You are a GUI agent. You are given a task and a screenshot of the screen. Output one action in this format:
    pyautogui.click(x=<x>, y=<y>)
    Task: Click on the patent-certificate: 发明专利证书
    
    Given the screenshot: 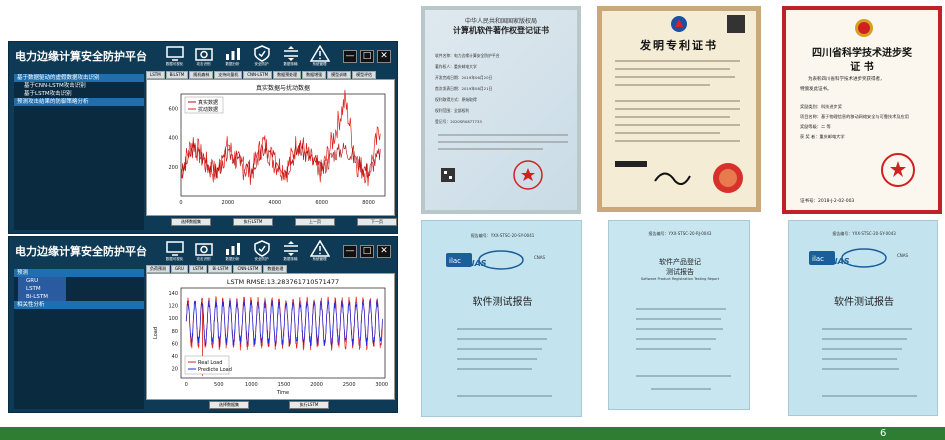 What is the action you would take?
    pyautogui.click(x=679, y=109)
    